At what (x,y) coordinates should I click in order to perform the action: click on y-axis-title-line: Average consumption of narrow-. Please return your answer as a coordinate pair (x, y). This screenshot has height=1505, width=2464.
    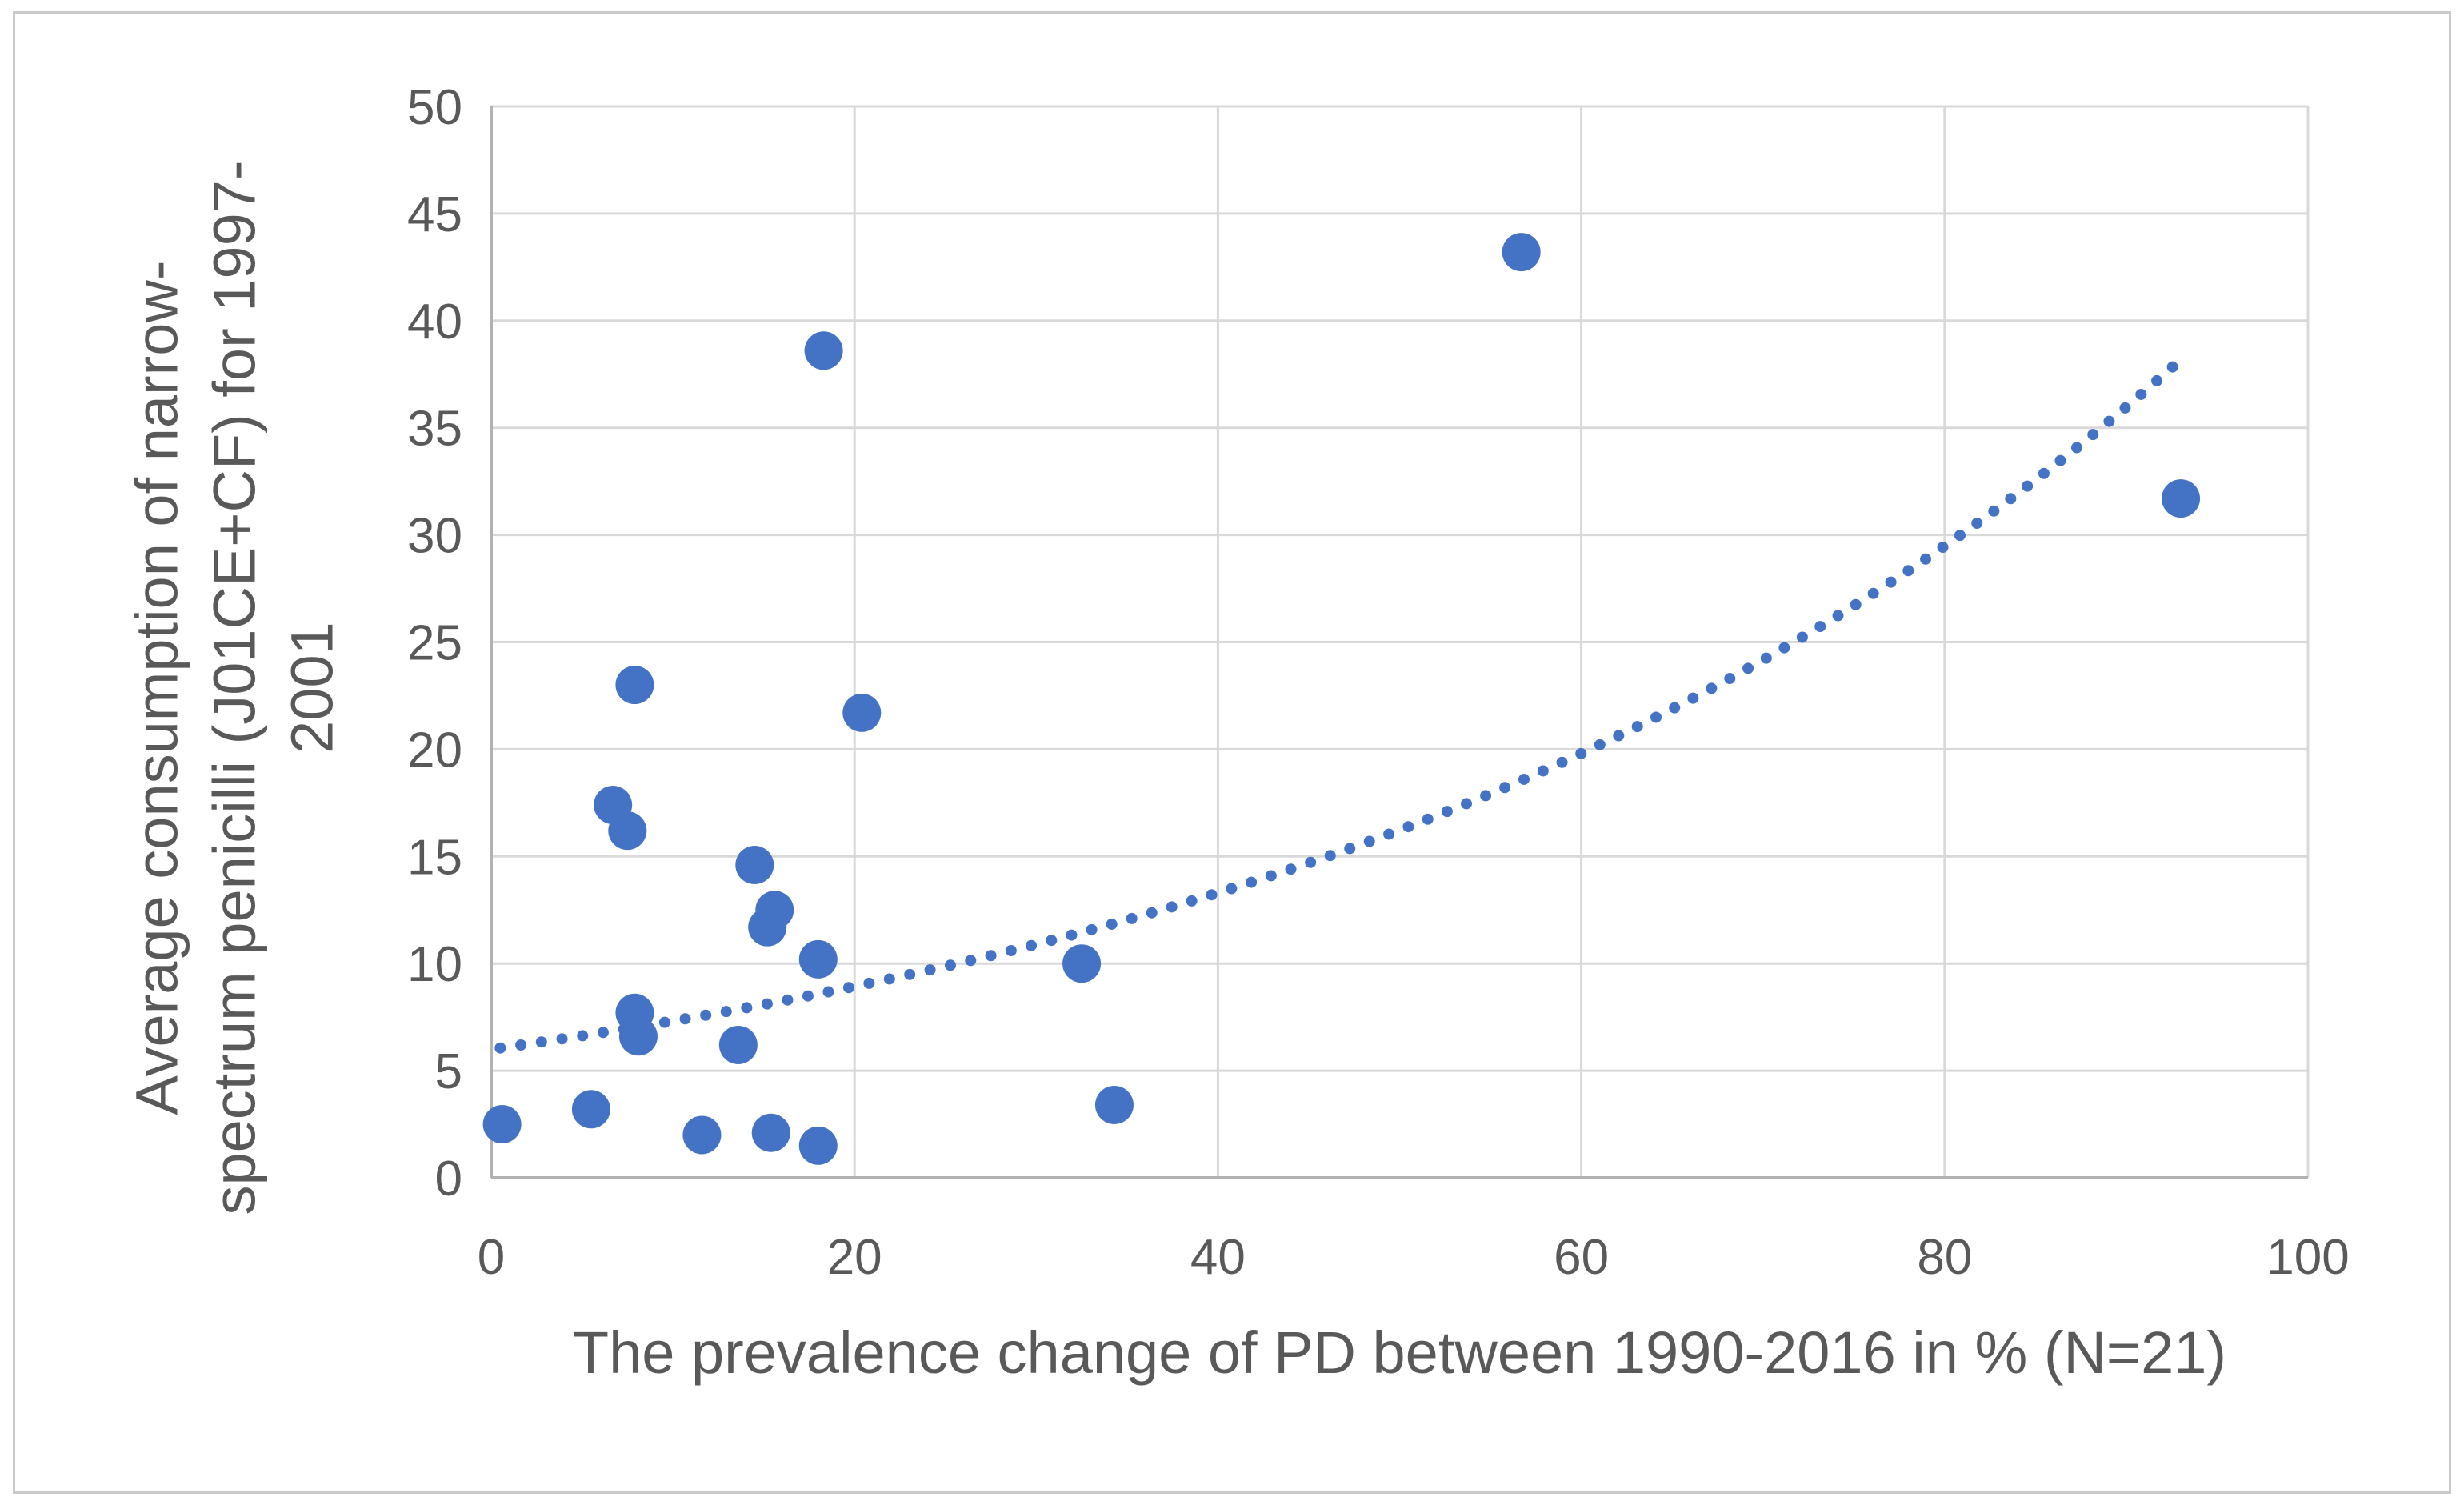
    Looking at the image, I should click on (156, 687).